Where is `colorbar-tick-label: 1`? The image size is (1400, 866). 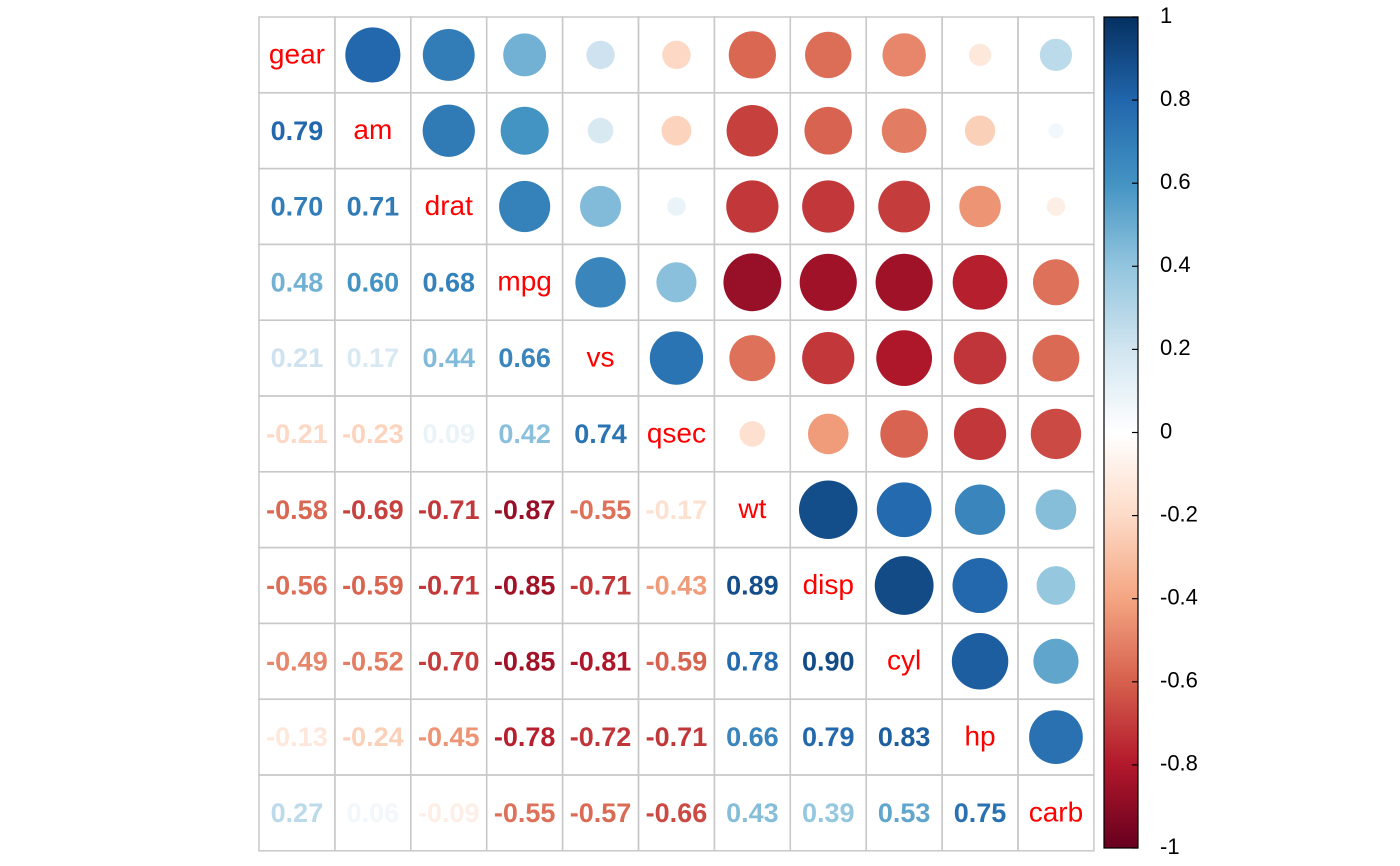
colorbar-tick-label: 1 is located at coordinates (1166, 15).